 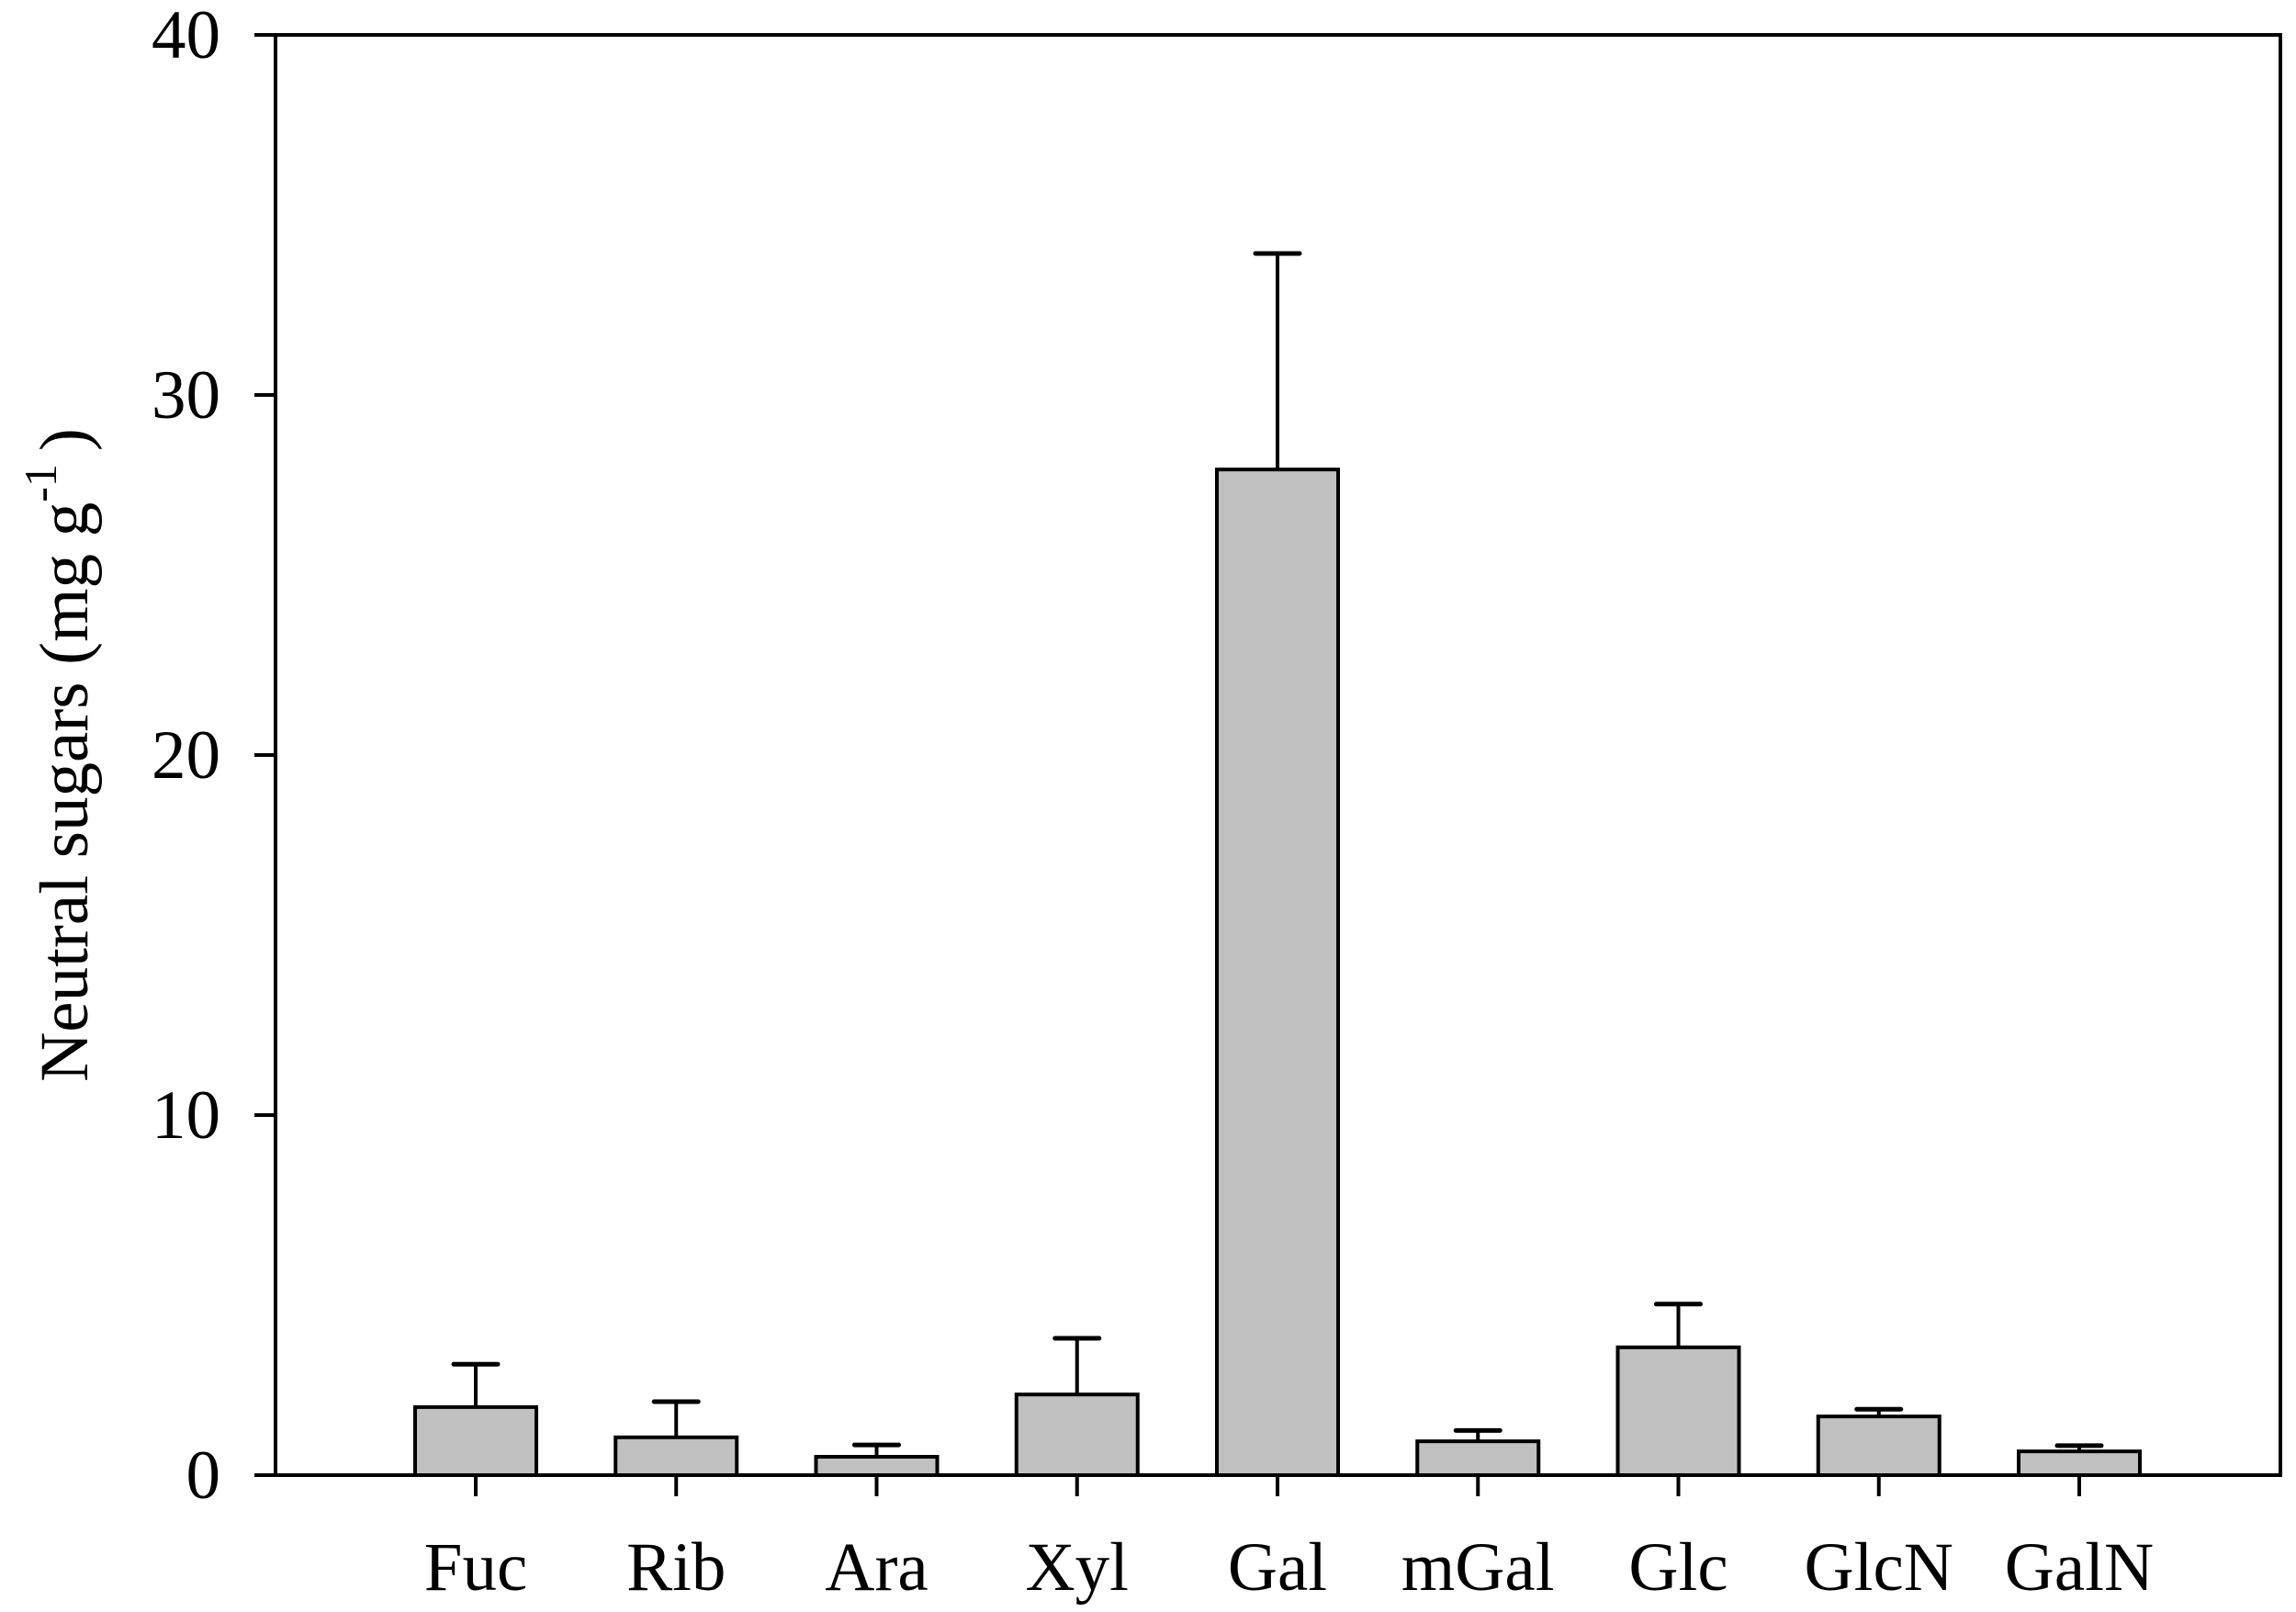 I want to click on y-tick-label: 40, so click(x=186, y=36).